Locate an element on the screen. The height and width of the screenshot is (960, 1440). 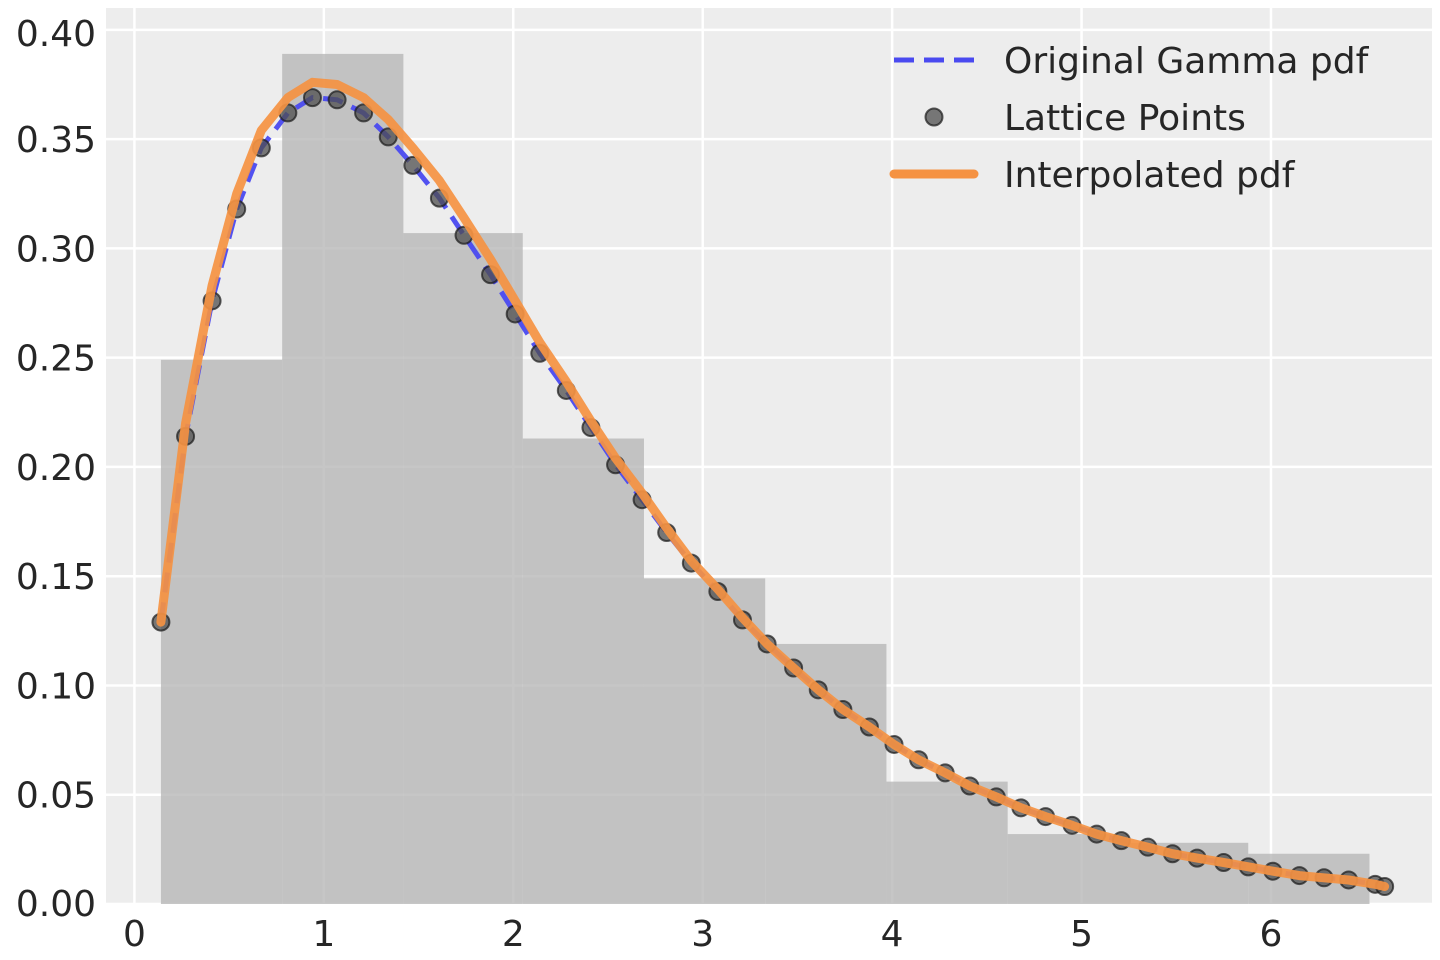
x-axis-ticks: 0 1 2 3 4 5 6 is located at coordinates (702, 934).